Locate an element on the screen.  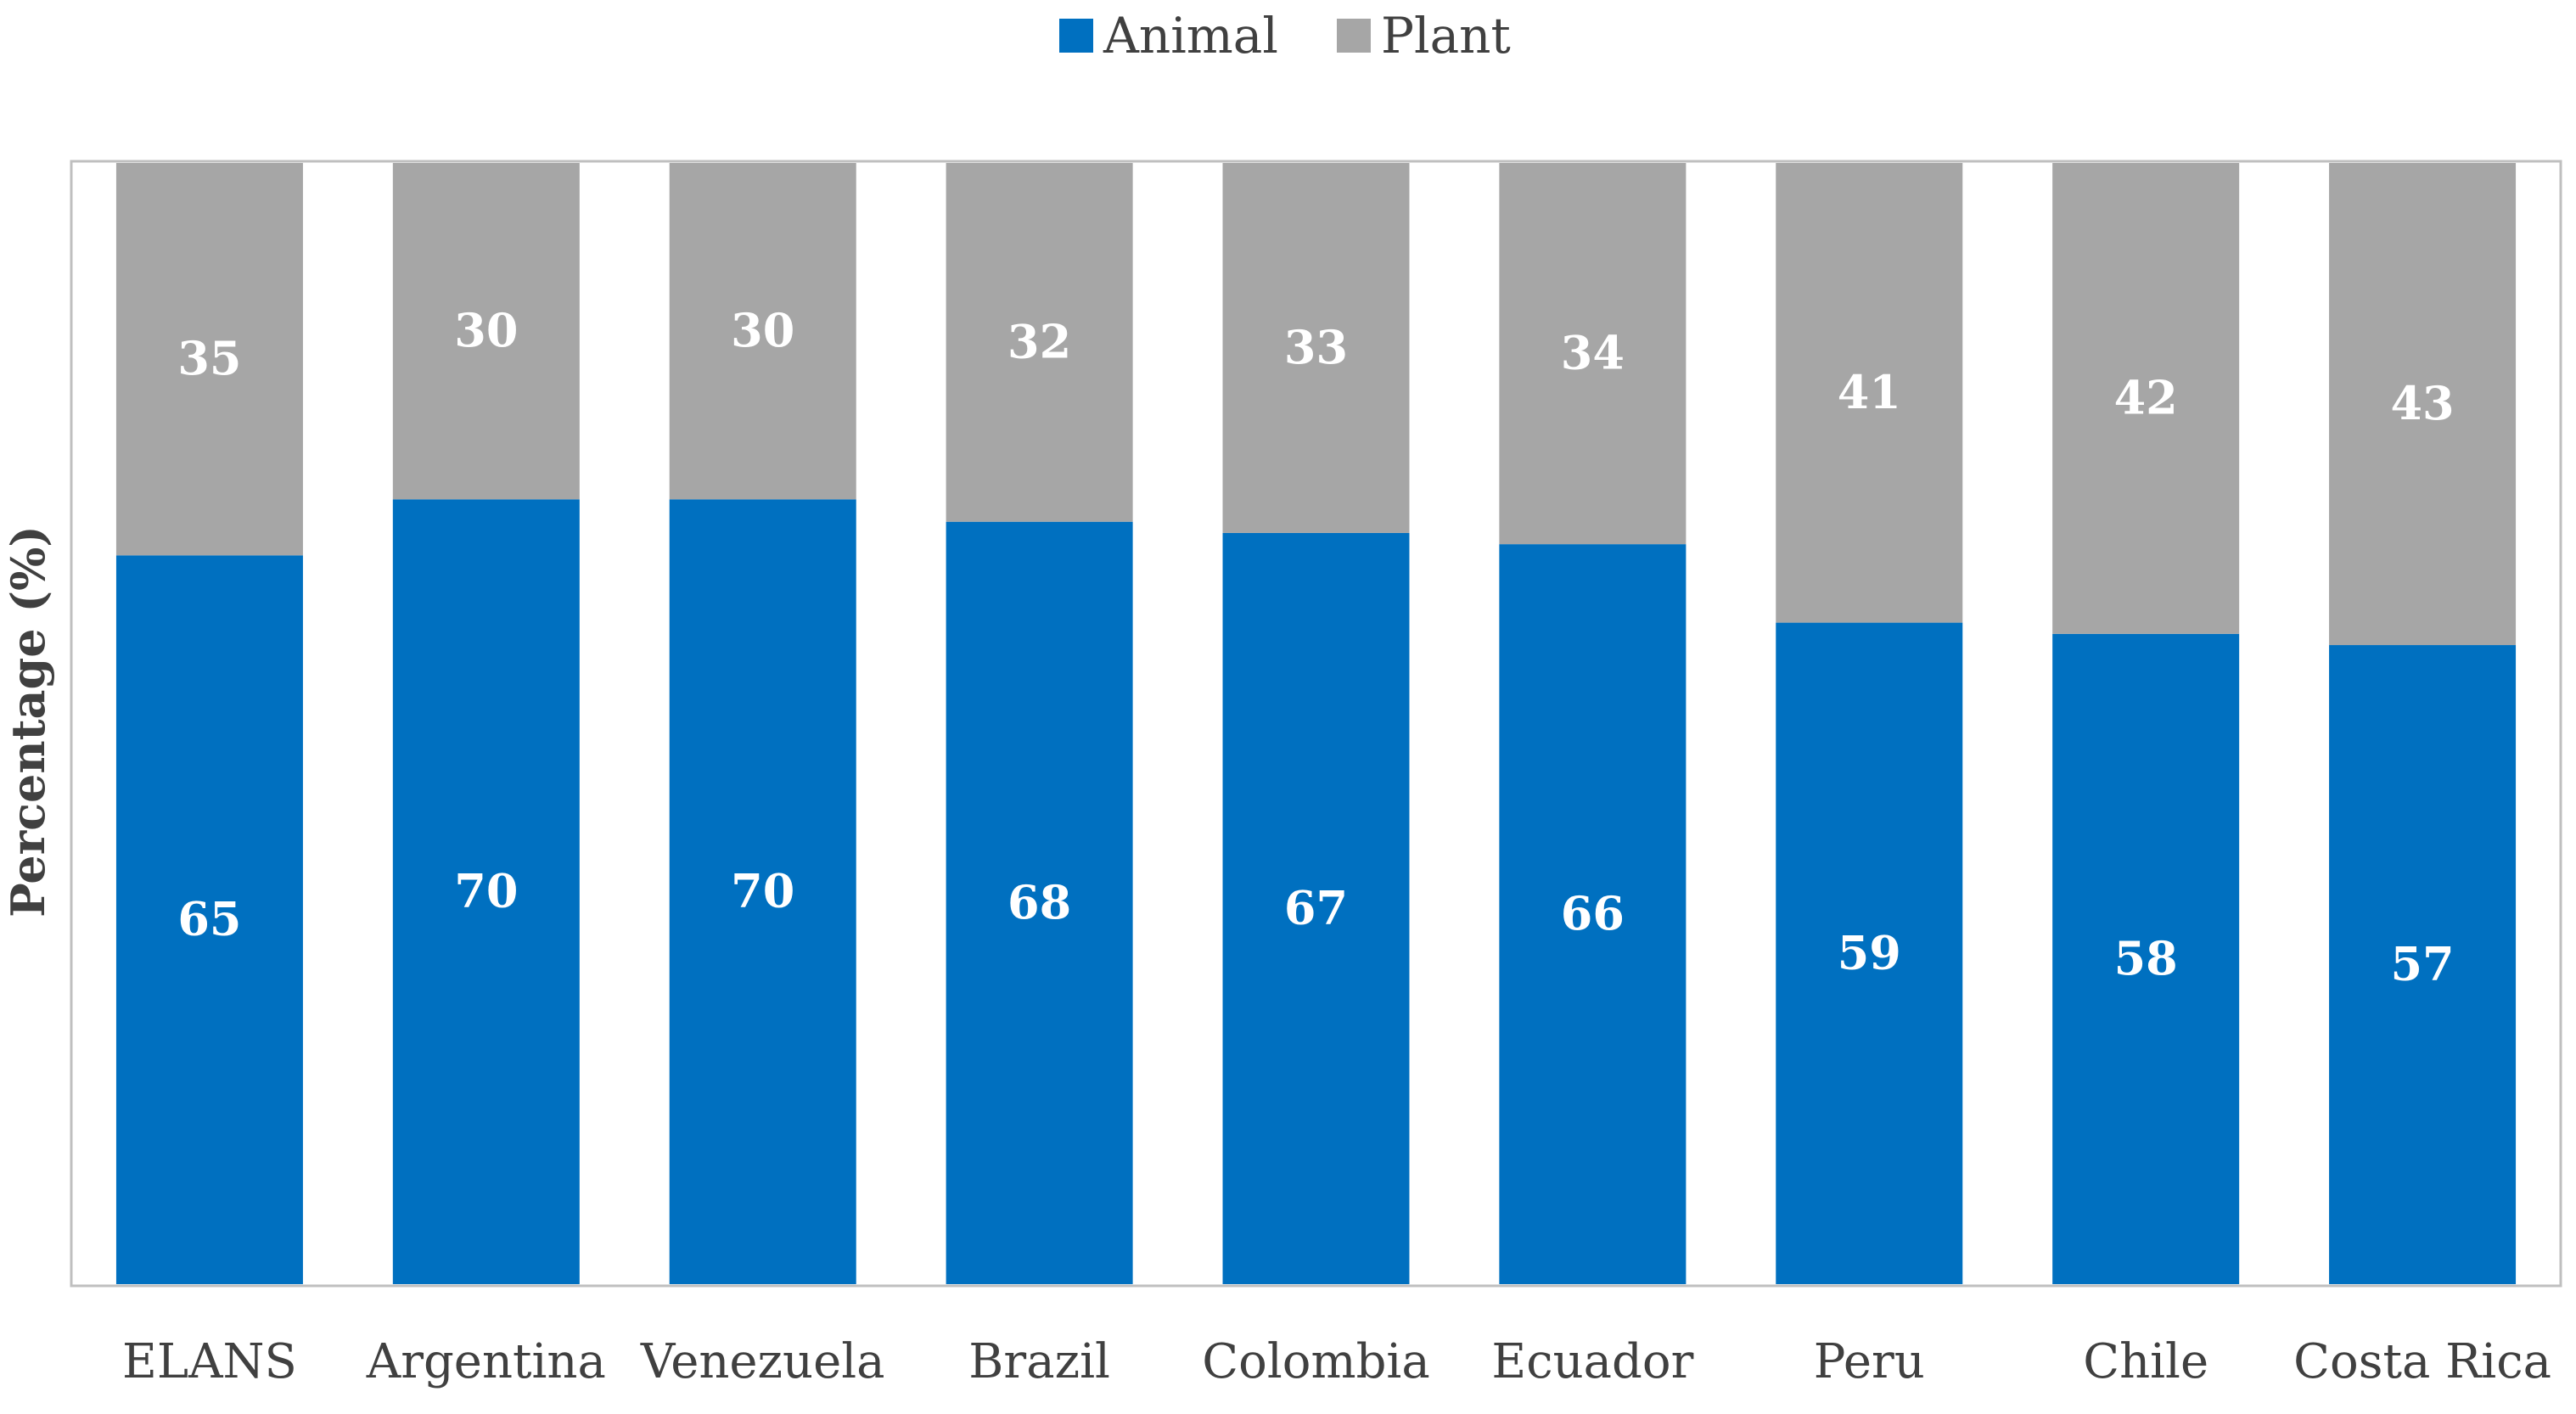
legend-label-plant: Plant is located at coordinates (1446, 36).